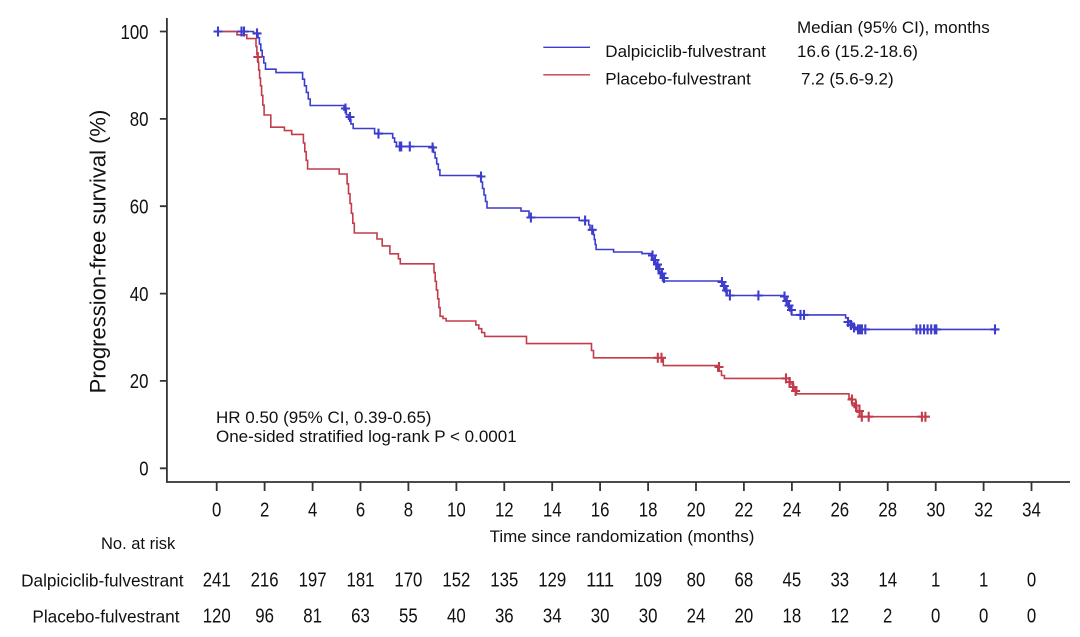  I want to click on svg-text: 197, so click(313, 580).